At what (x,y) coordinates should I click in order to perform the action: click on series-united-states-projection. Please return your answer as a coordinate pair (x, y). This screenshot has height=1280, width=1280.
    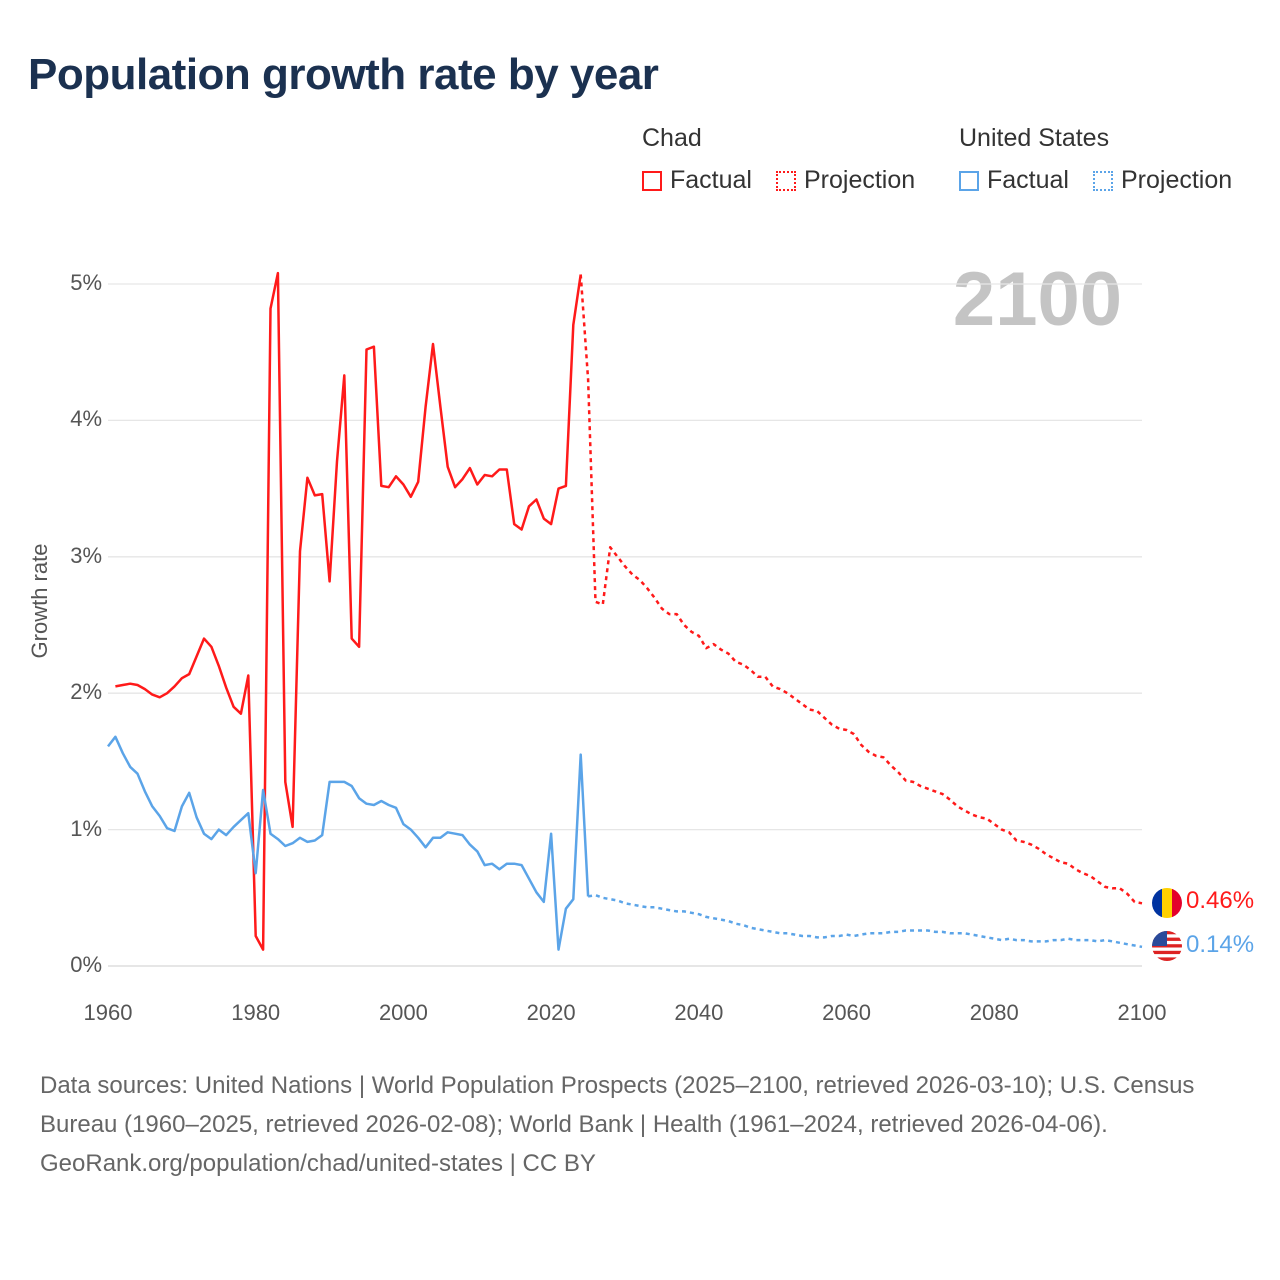
    Looking at the image, I should click on (865, 921).